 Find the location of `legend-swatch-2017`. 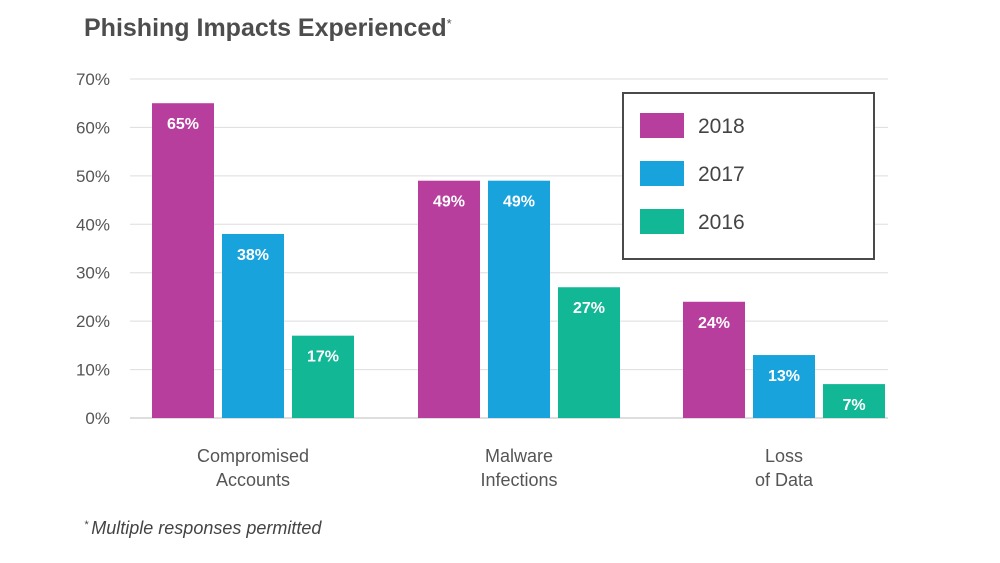

legend-swatch-2017 is located at coordinates (662, 173).